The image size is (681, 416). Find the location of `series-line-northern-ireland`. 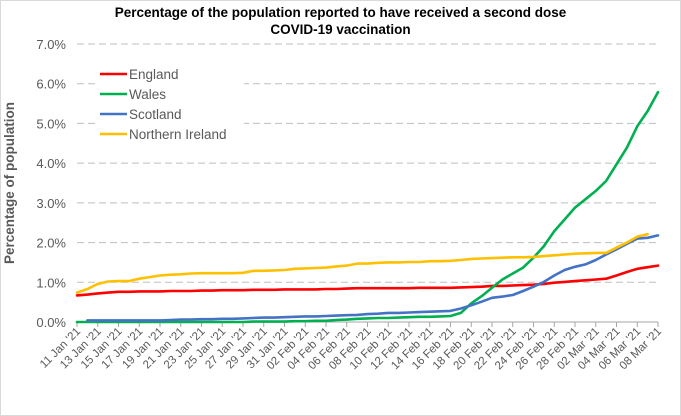

series-line-northern-ireland is located at coordinates (362, 263).